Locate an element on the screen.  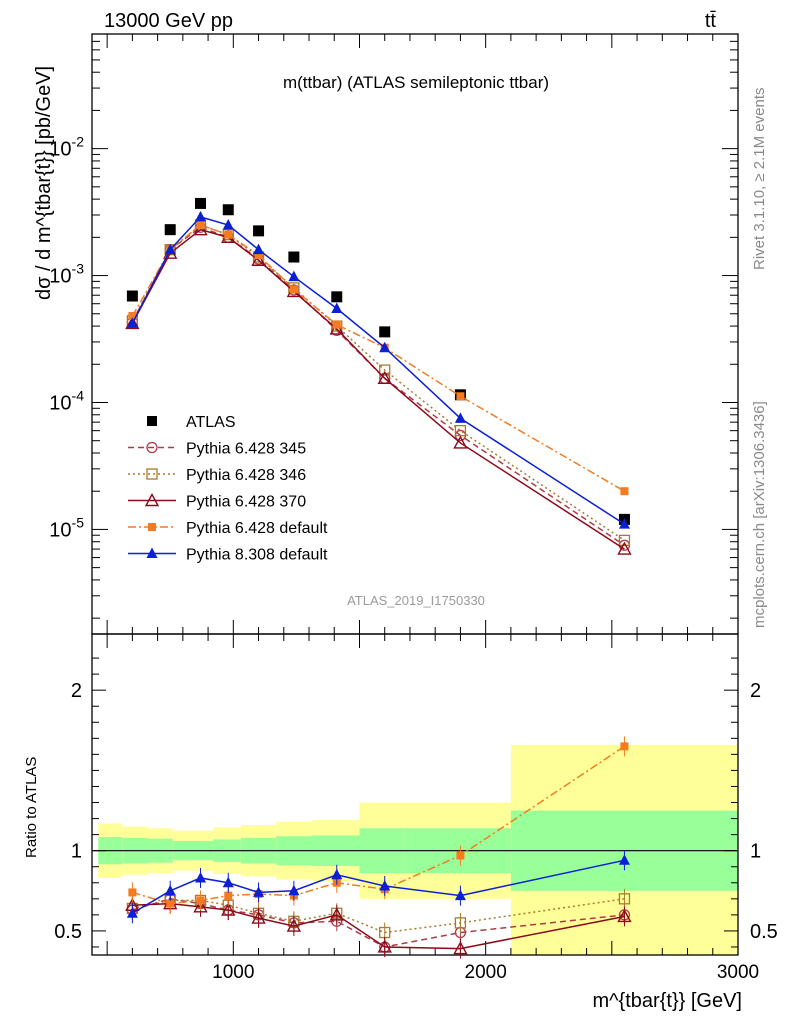
x-tick-label: 1000 is located at coordinates (233, 972).